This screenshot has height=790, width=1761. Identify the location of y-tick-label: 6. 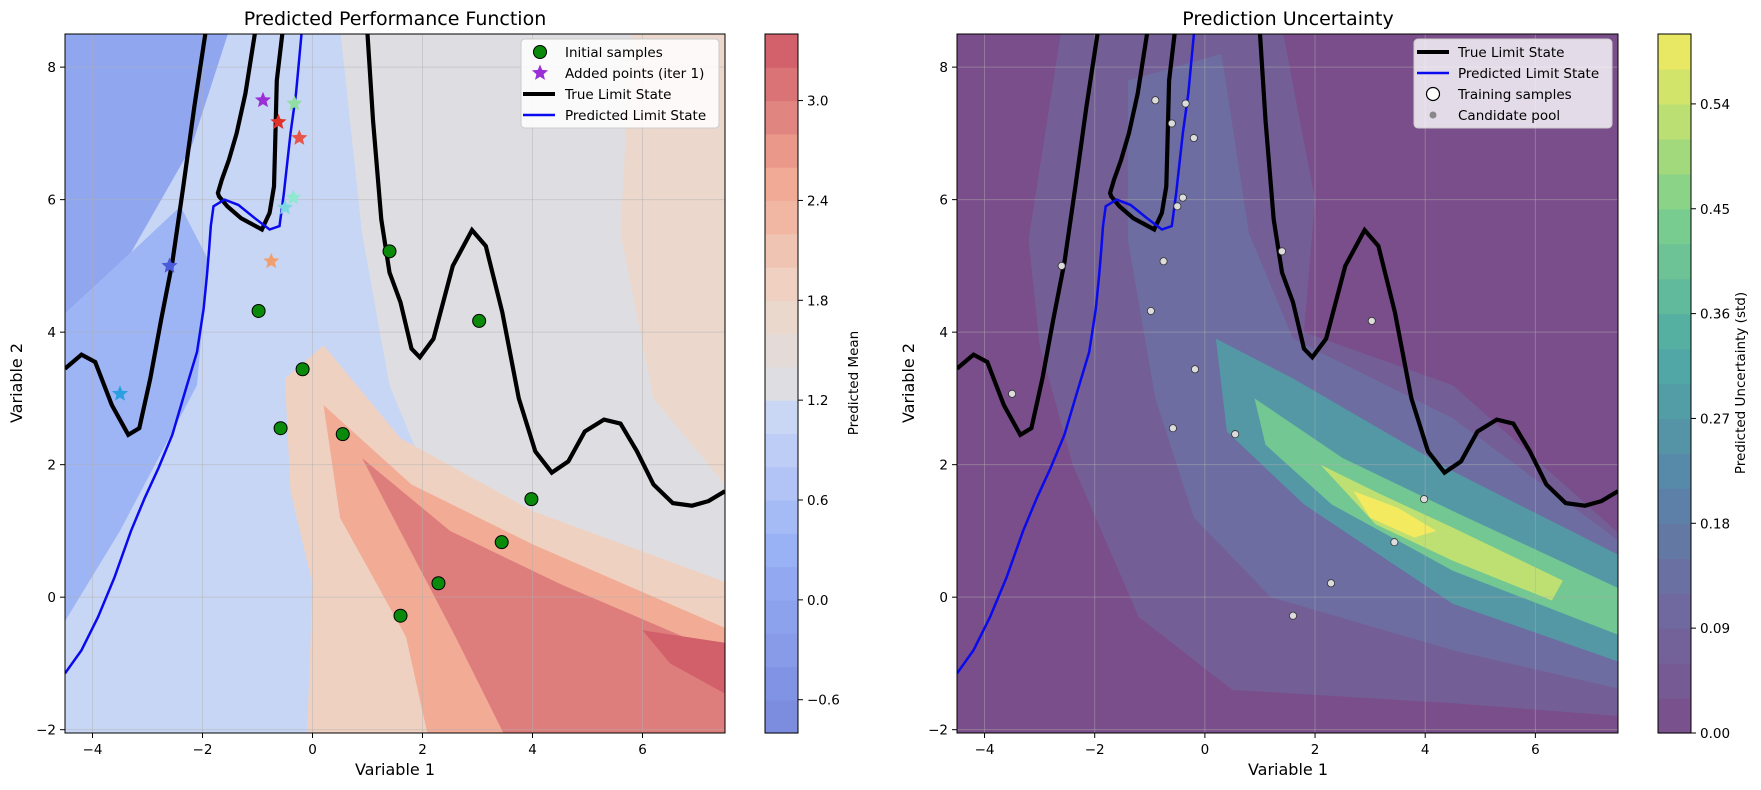
(51, 201).